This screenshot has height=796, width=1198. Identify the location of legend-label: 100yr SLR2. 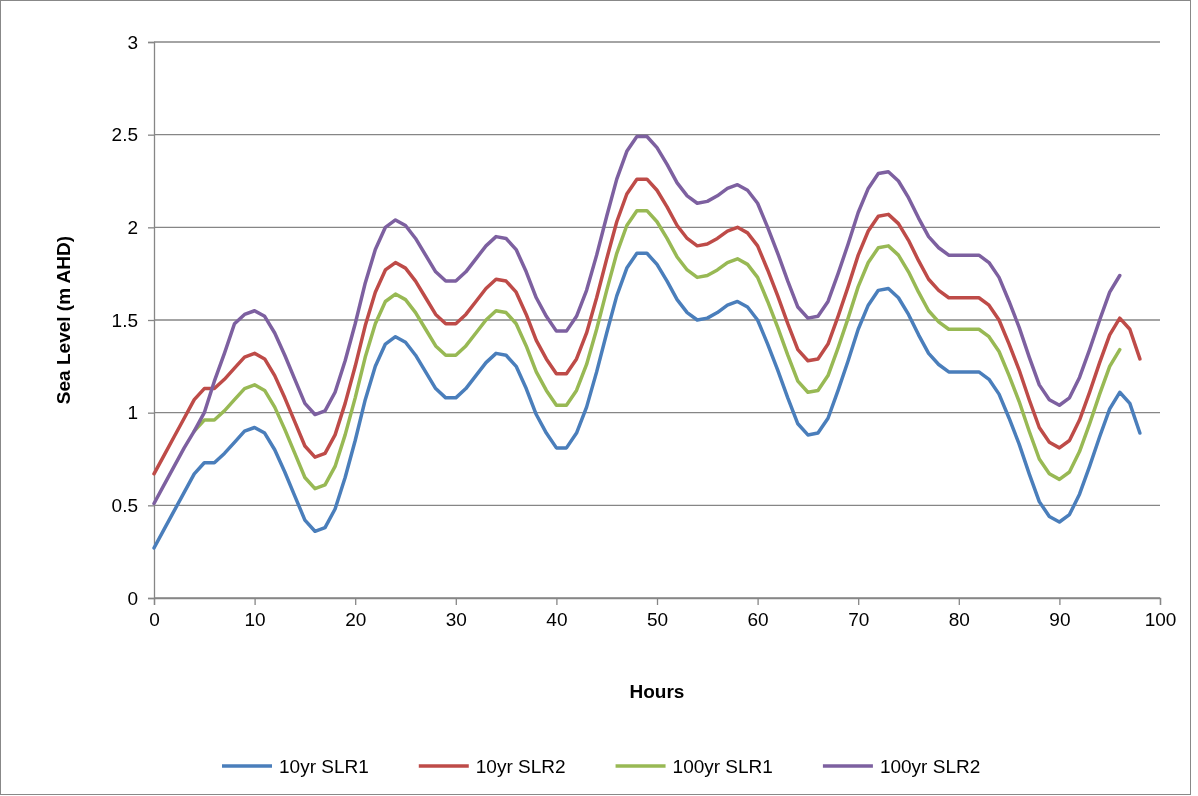
(930, 766).